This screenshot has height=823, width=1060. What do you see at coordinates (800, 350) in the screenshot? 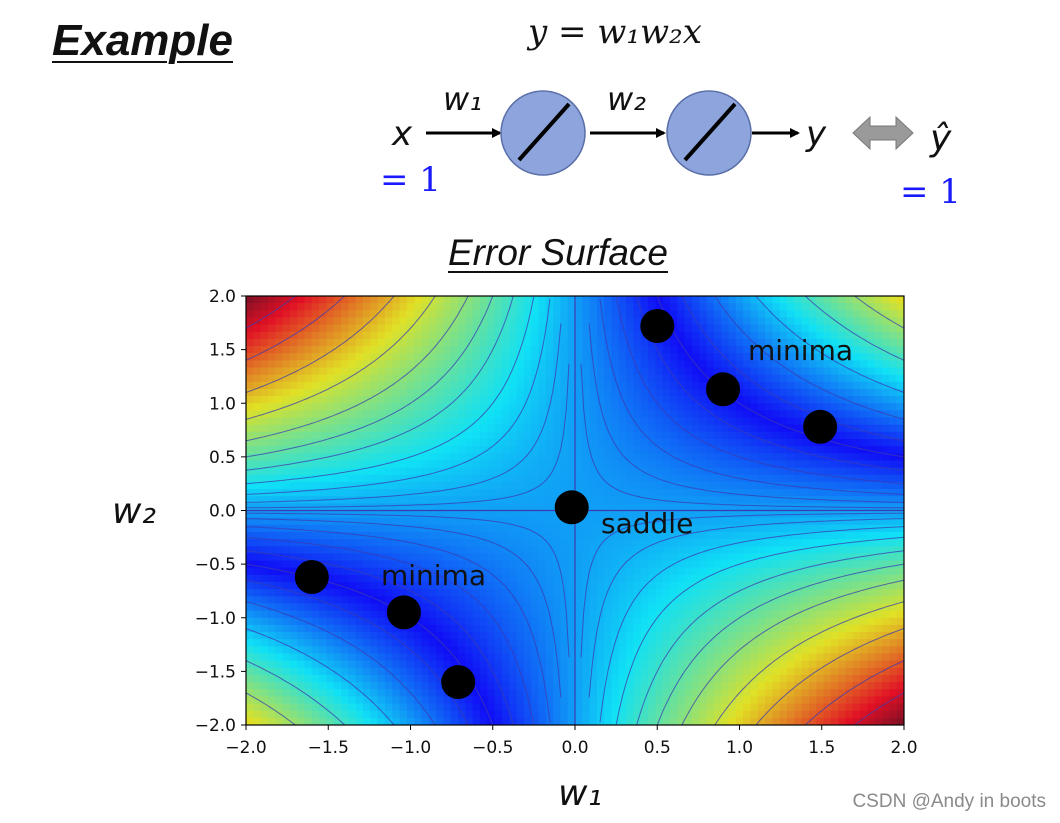
I see `annotation-minima-upper: minima` at bounding box center [800, 350].